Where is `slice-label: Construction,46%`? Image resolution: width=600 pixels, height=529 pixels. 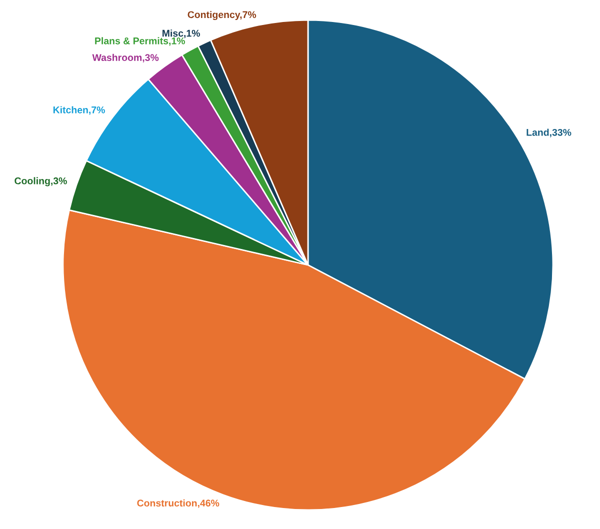
slice-label: Construction,46% is located at coordinates (178, 503).